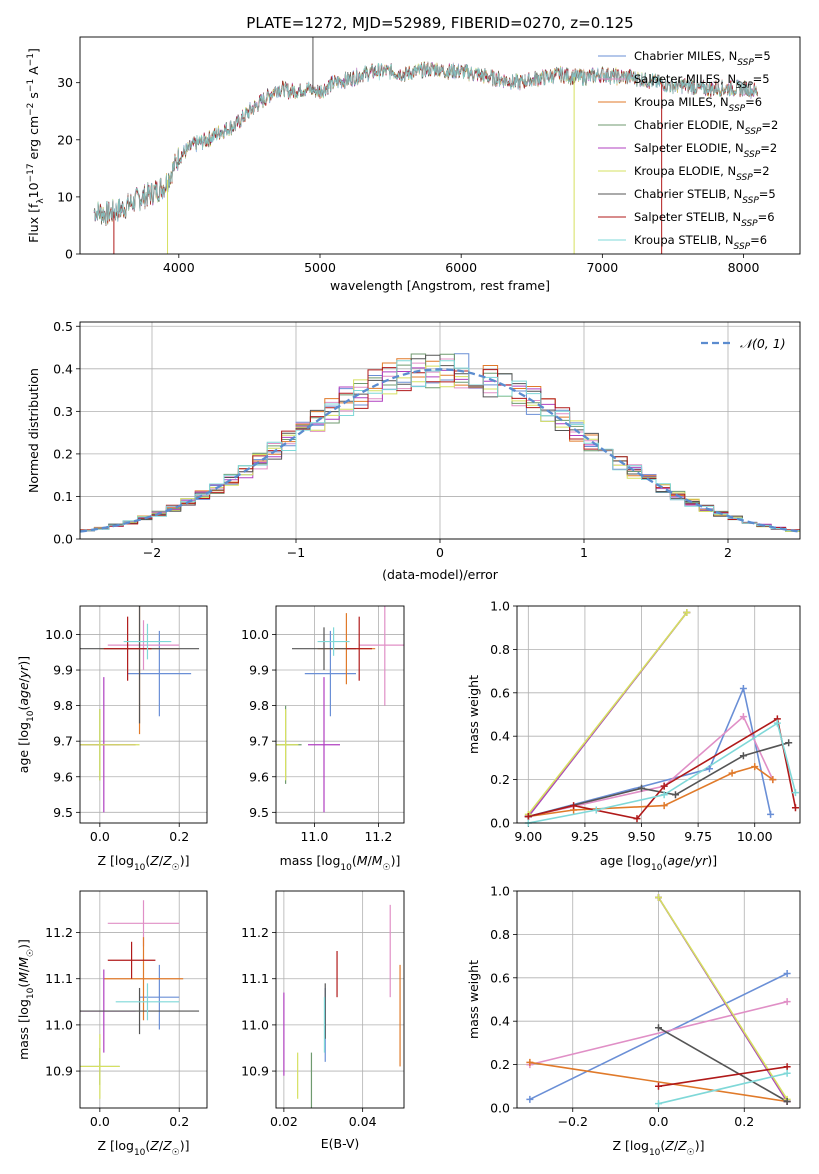  Describe the element at coordinates (706, 127) in the screenshot. I see `legend-label: Chabrier ELODIE, NSSP=2` at that location.